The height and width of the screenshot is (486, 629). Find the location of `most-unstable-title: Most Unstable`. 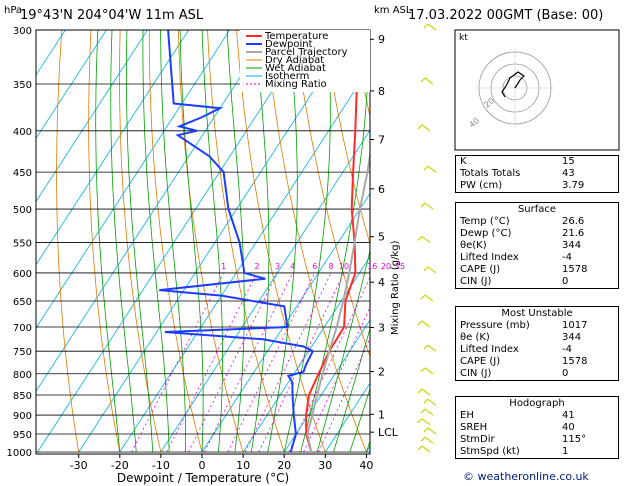

most-unstable-title: Most Unstable is located at coordinates (537, 313).